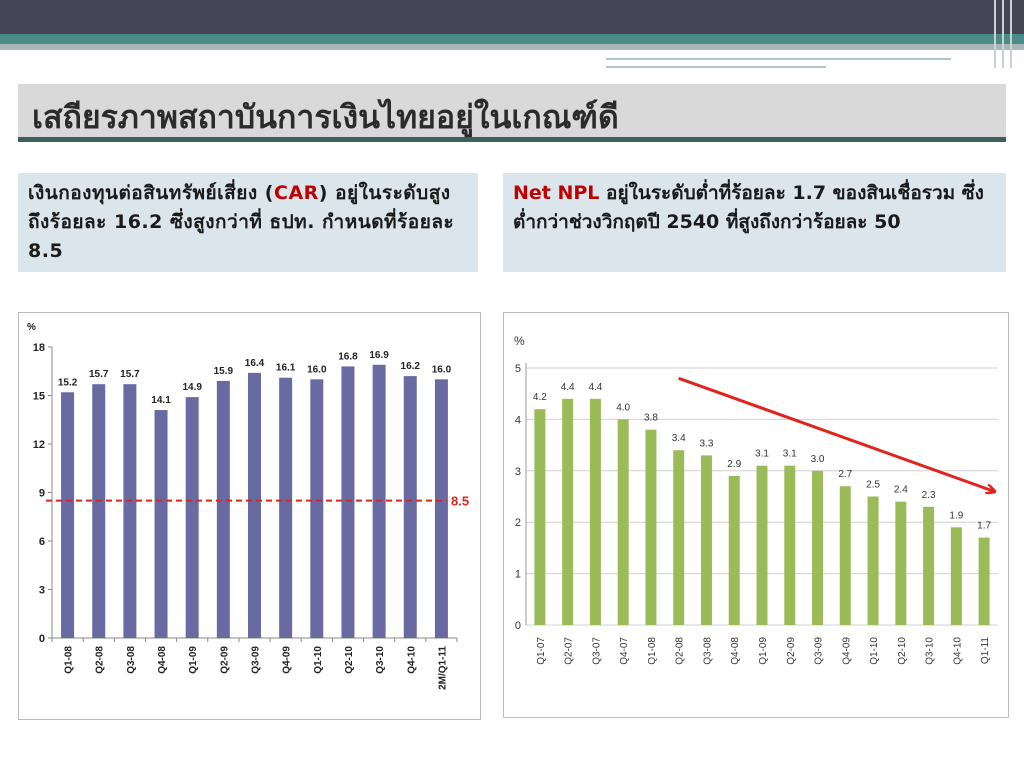 Image resolution: width=1024 pixels, height=768 pixels. What do you see at coordinates (151, 193) in the screenshot?
I see `car-text-before: เงินกองทุนต่อสินทรัพย์เสี่ยง (` at bounding box center [151, 193].